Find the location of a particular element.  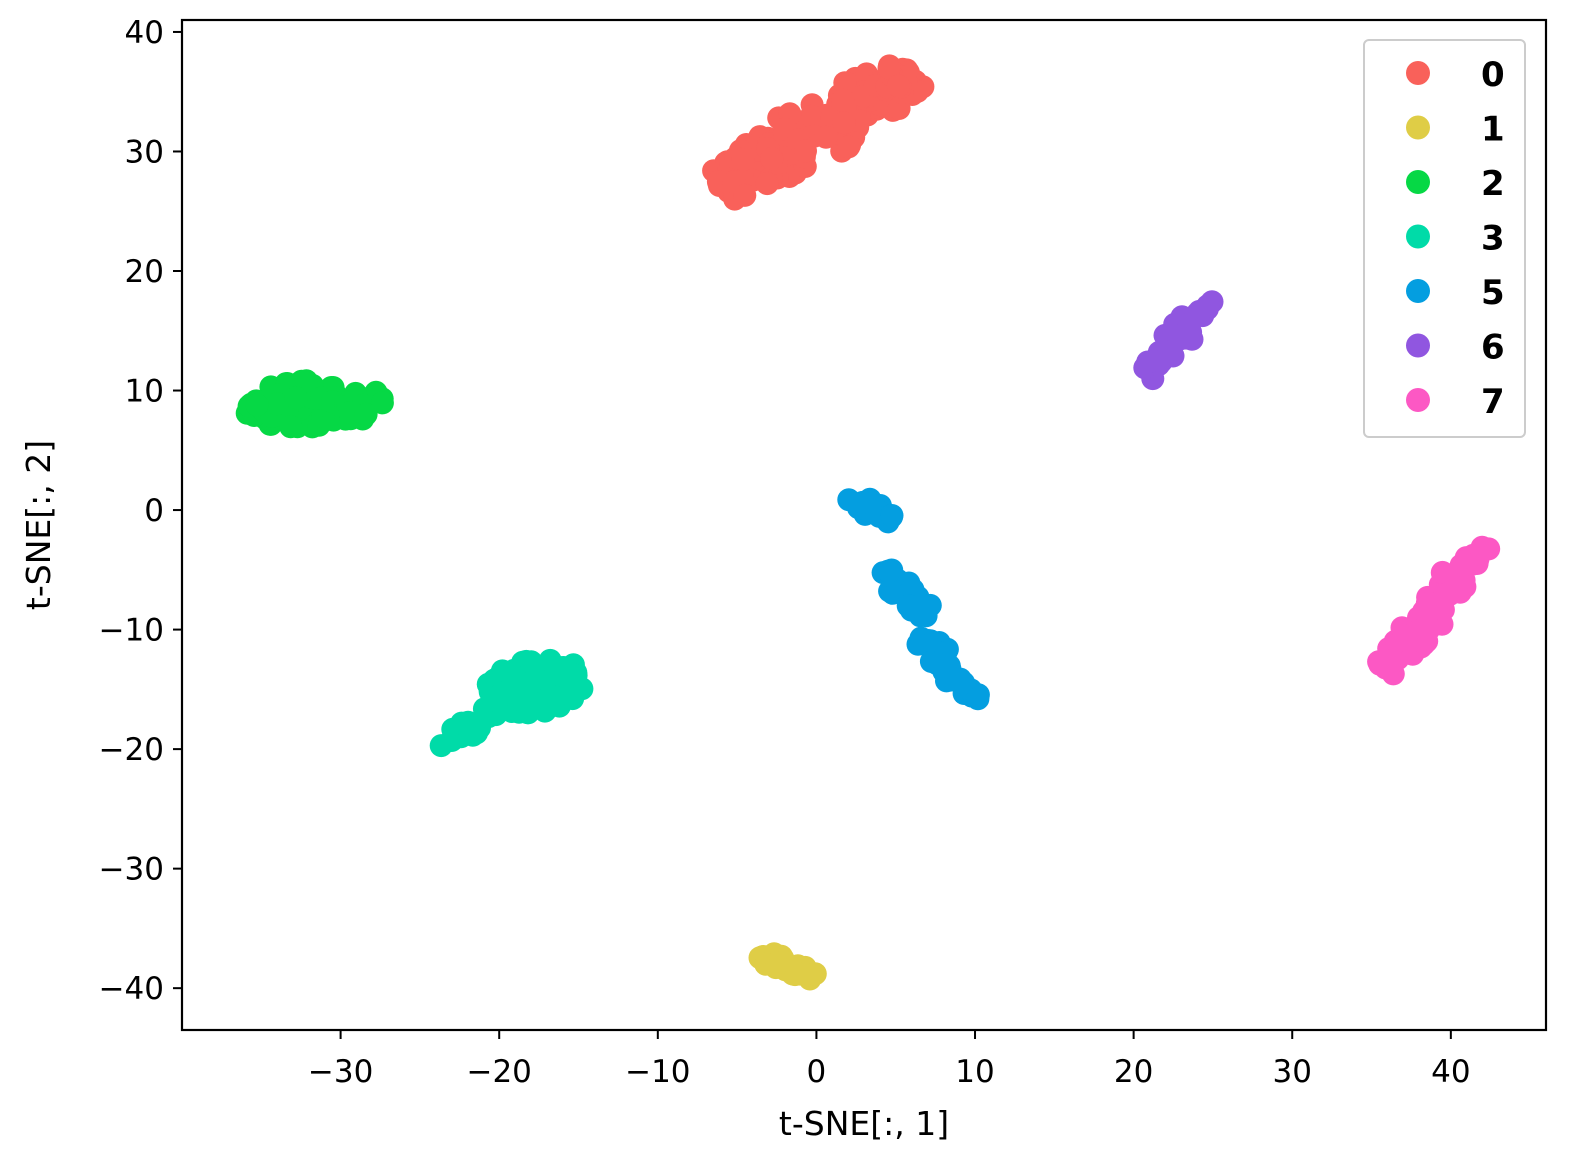

legend-label-6: 6 is located at coordinates (1493, 348).